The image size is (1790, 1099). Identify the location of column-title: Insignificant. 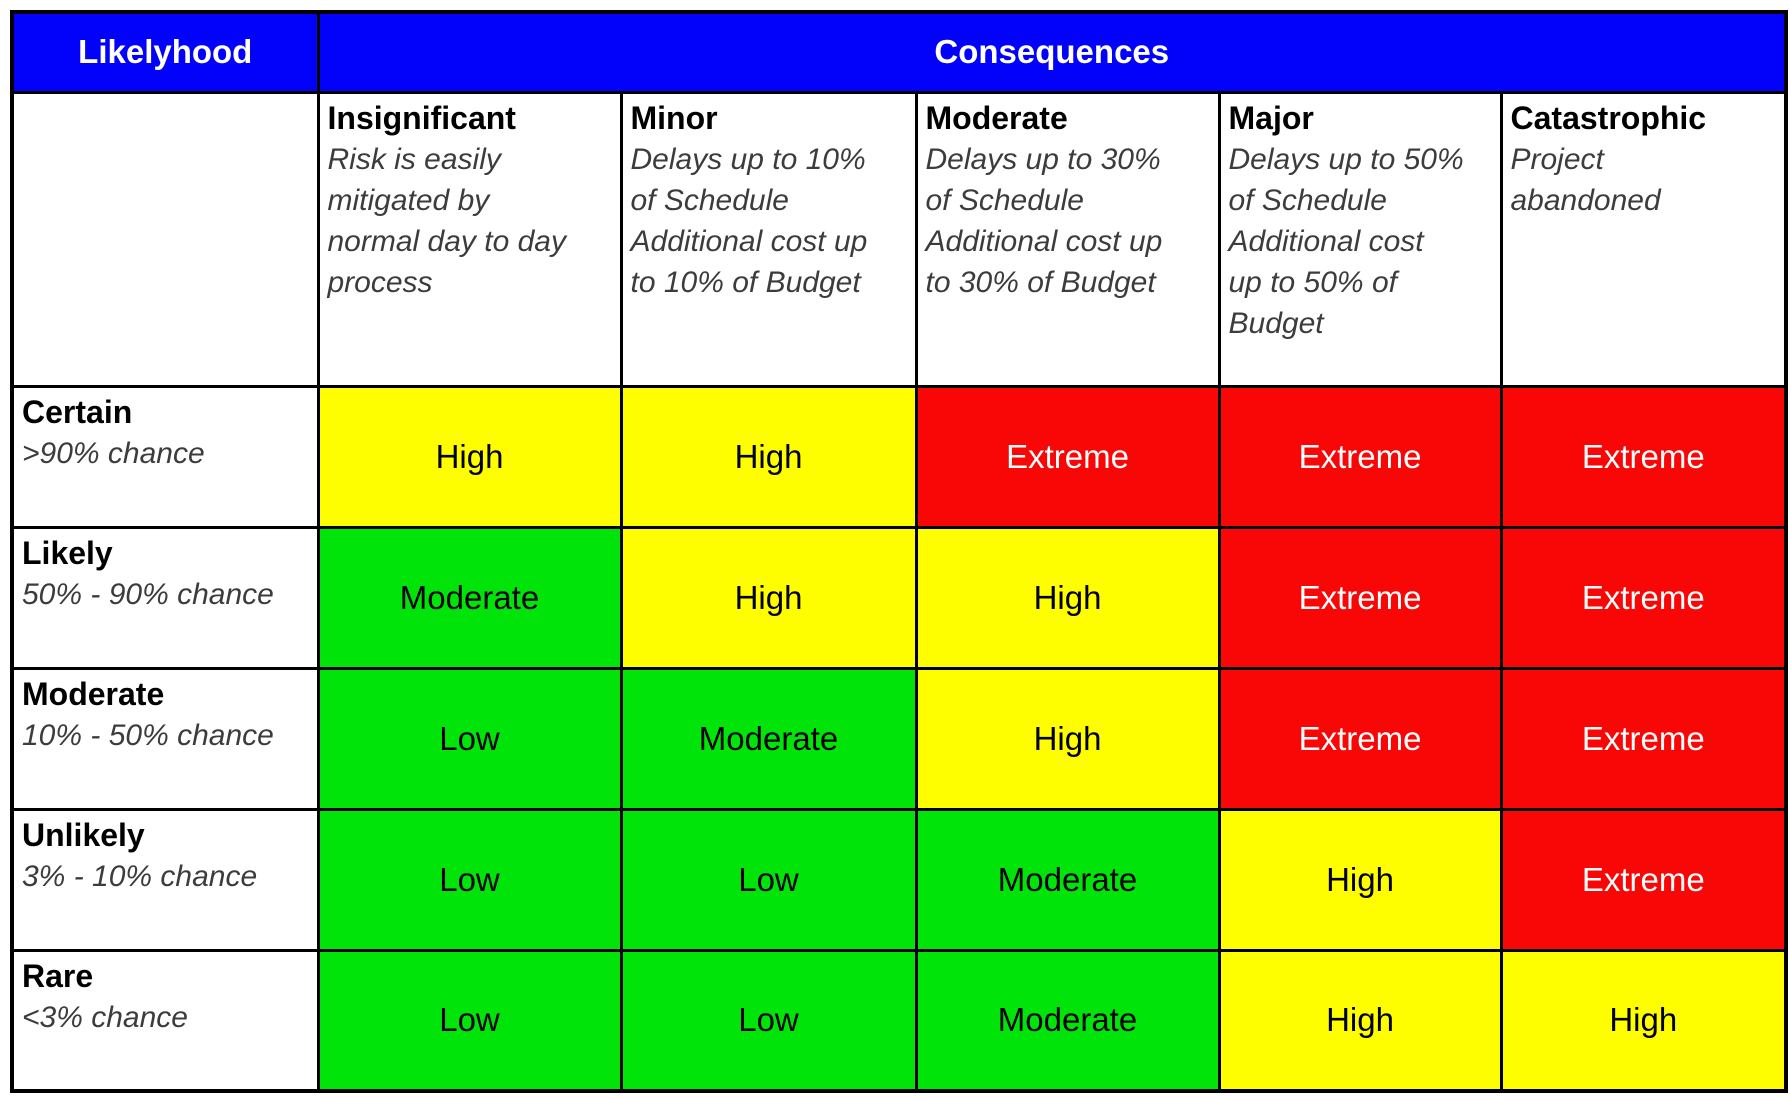
(421, 117).